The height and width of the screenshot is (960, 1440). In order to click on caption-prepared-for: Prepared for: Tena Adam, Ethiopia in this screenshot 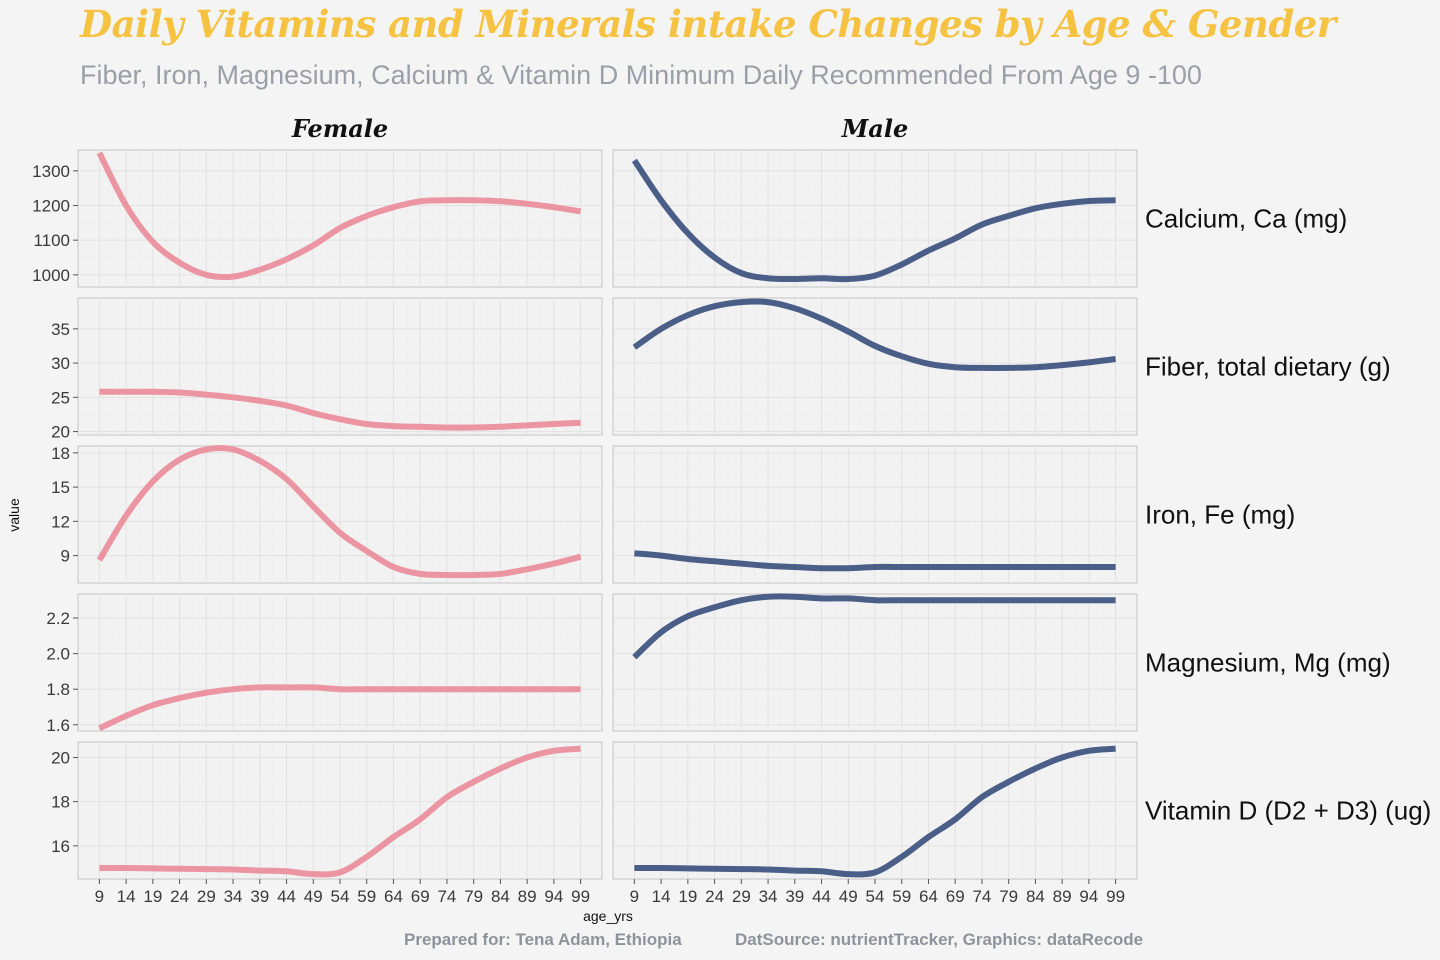, I will do `click(543, 939)`.